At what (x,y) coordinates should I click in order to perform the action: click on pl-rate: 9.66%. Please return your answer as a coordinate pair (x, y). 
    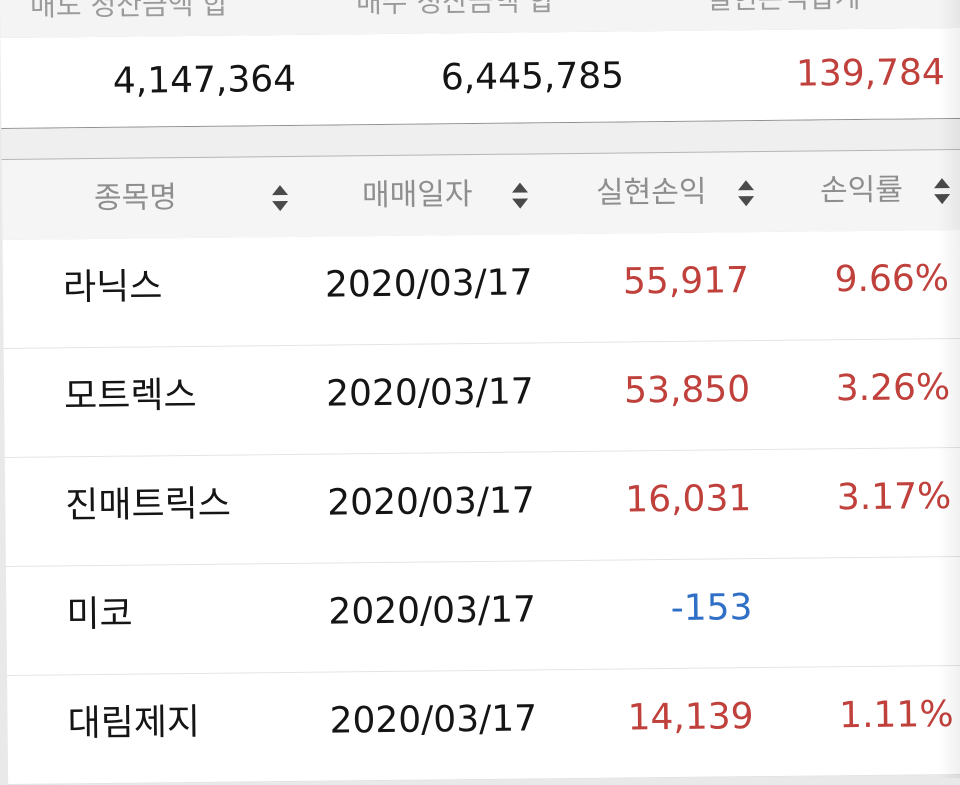
    Looking at the image, I should click on (892, 279).